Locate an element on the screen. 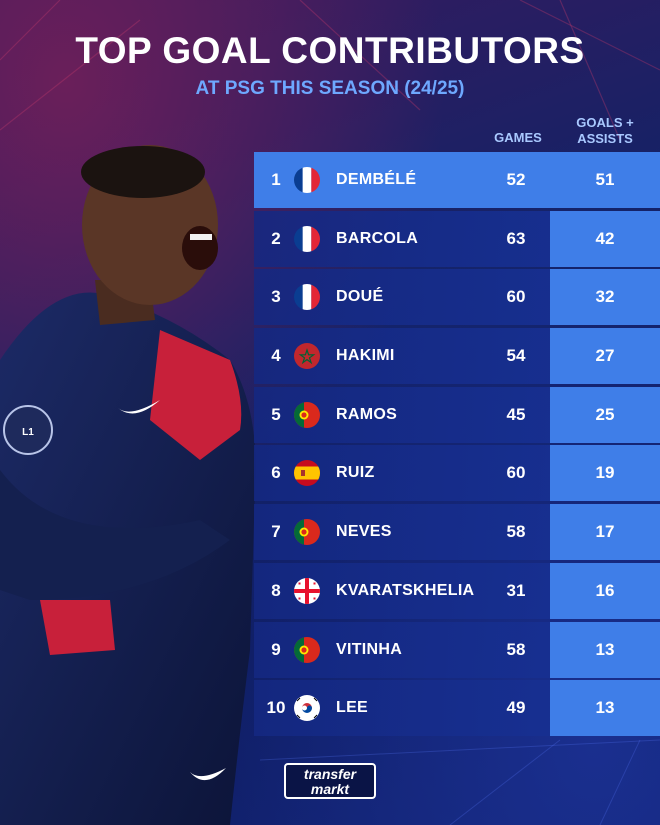  table-row: 9 VITINHA 58 13 is located at coordinates (457, 649).